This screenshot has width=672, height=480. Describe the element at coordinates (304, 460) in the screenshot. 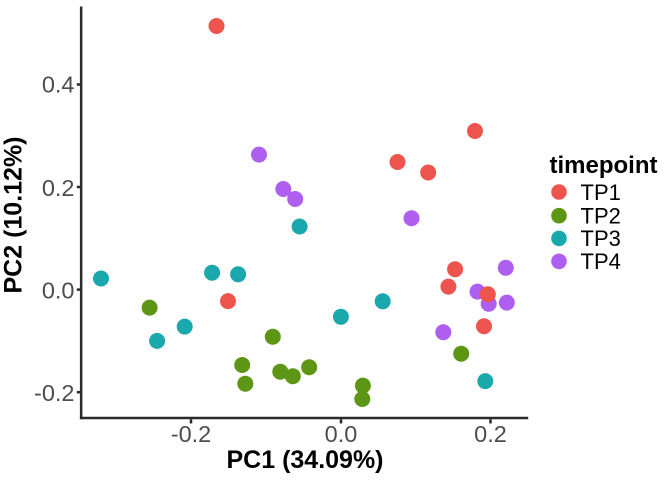

I see `svg-text: PC1 (34.09%)` at that location.